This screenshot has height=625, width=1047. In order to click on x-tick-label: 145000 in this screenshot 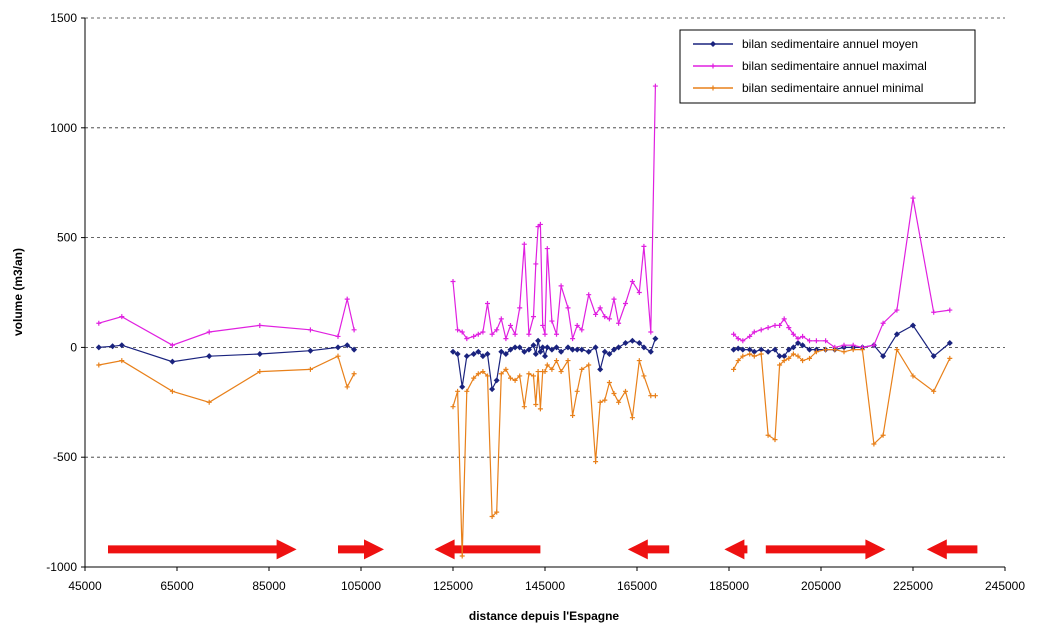, I will do `click(545, 586)`.